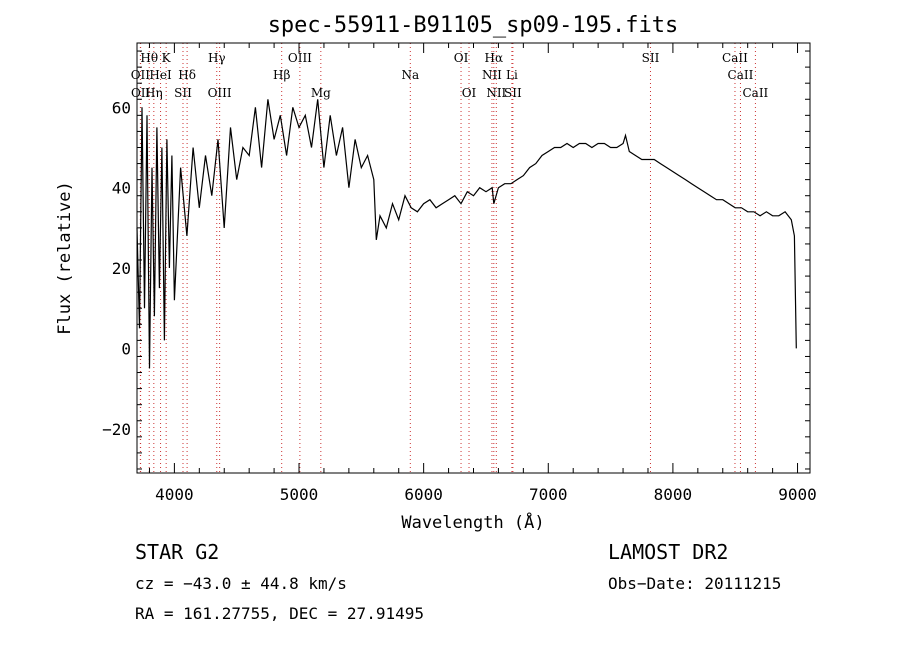 The width and height of the screenshot is (900, 650). What do you see at coordinates (187, 75) in the screenshot?
I see `line-label: Hδ` at bounding box center [187, 75].